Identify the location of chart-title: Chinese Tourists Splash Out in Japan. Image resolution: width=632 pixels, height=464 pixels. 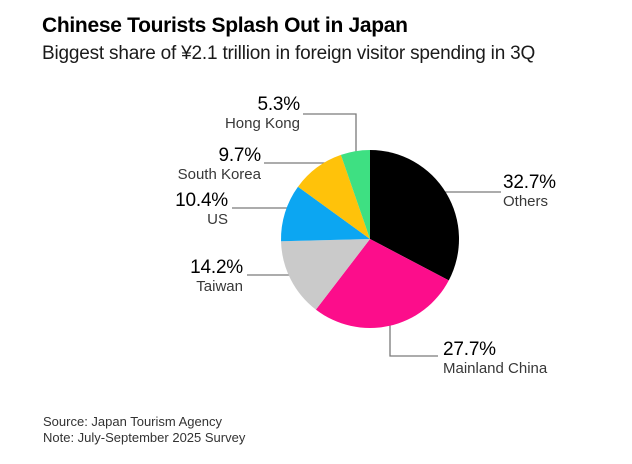
(225, 25).